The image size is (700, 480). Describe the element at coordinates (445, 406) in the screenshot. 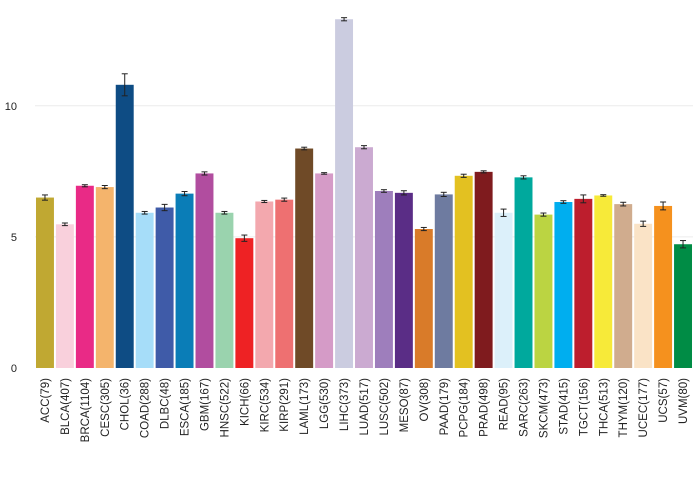

I see `x-tick-label-PAAD(179): PAAD(179)` at that location.